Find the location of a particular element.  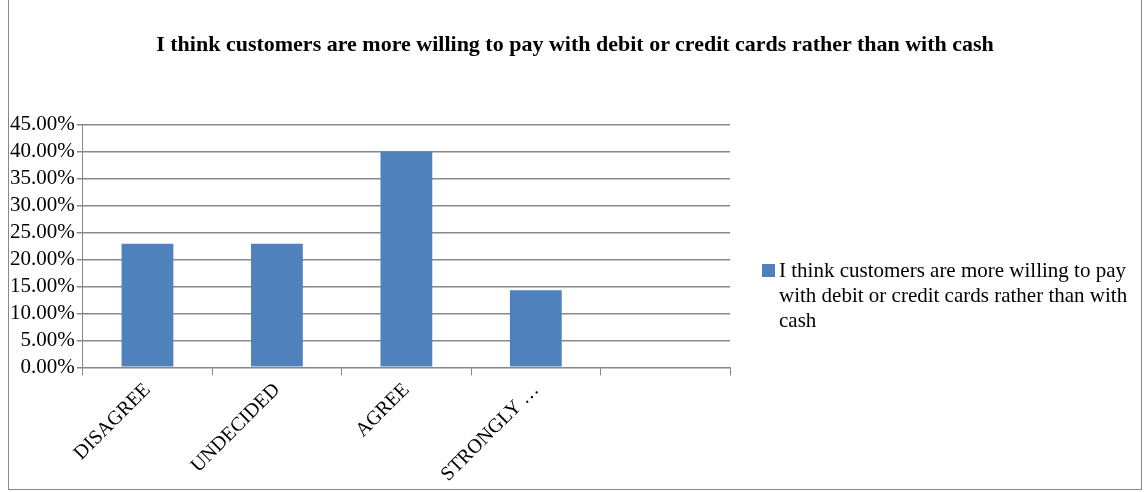

legend-label: I think customers are more willing to pay with debit or credit cards rather than with cash is located at coordinates (954, 295).